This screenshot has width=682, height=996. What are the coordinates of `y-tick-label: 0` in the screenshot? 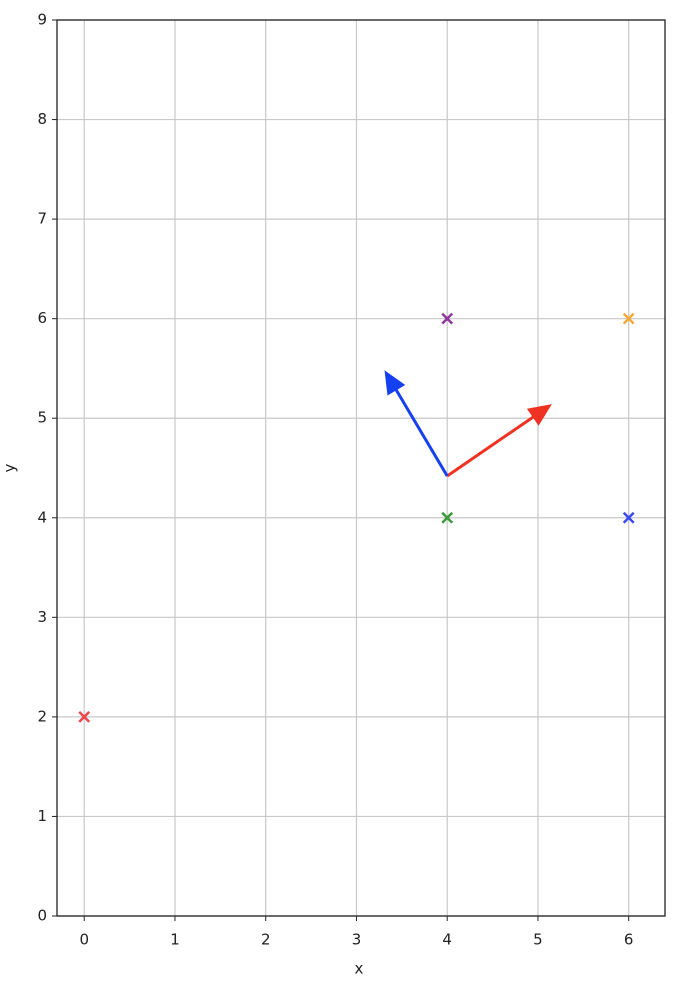 It's located at (42, 916).